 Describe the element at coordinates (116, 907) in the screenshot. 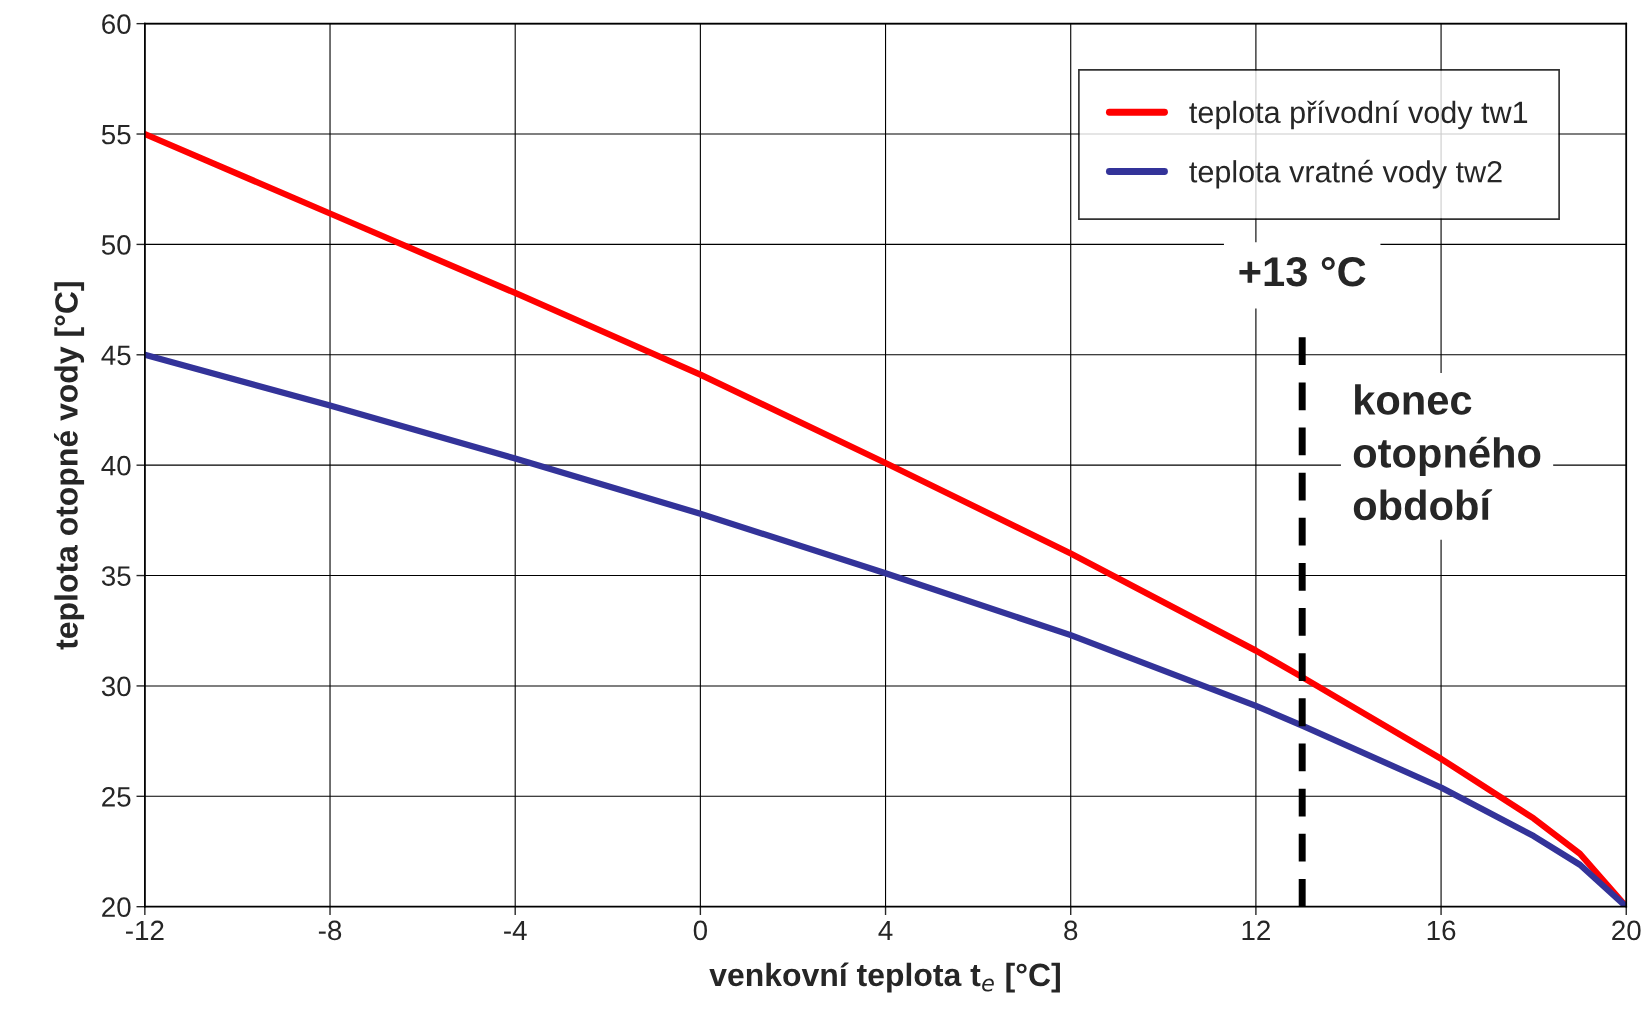

I see `y-tick-label: 20` at that location.